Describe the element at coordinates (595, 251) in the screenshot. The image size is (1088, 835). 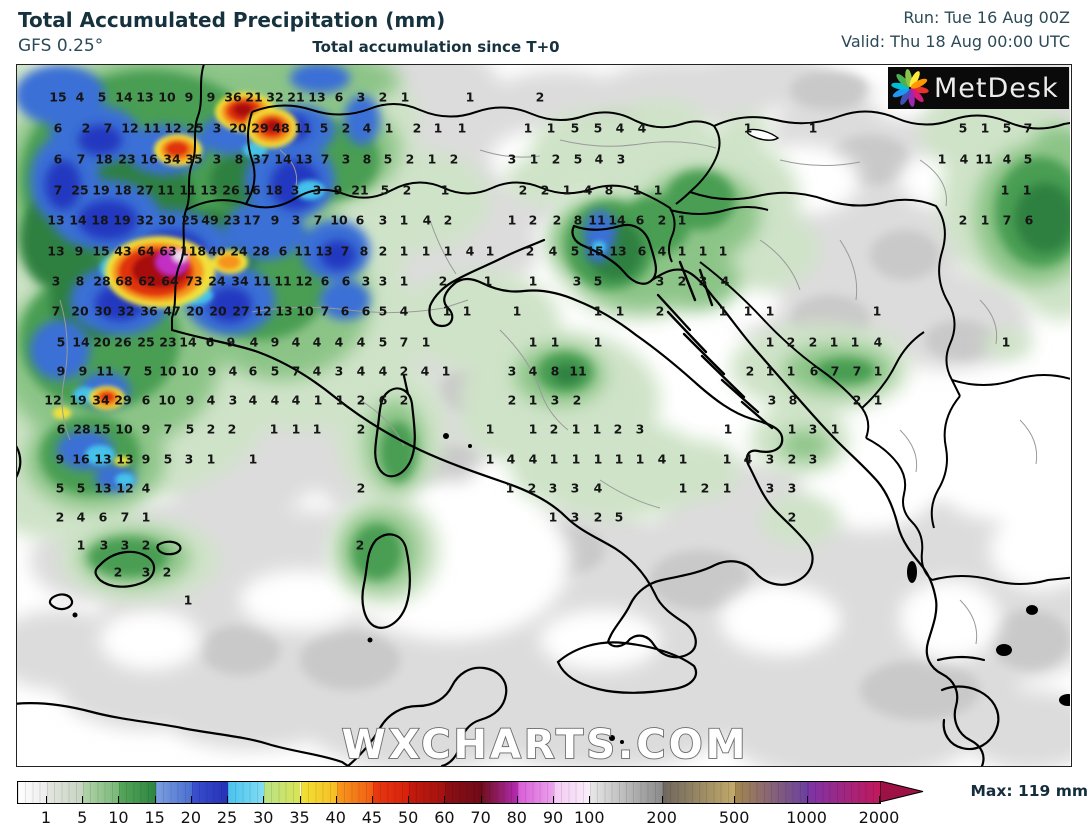
I see `precip-value: 15` at that location.